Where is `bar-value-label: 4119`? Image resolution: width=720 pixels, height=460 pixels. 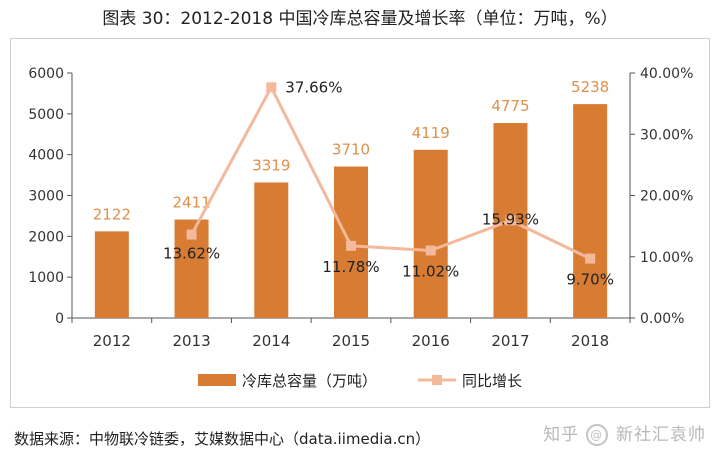
bar-value-label: 4119 is located at coordinates (431, 133).